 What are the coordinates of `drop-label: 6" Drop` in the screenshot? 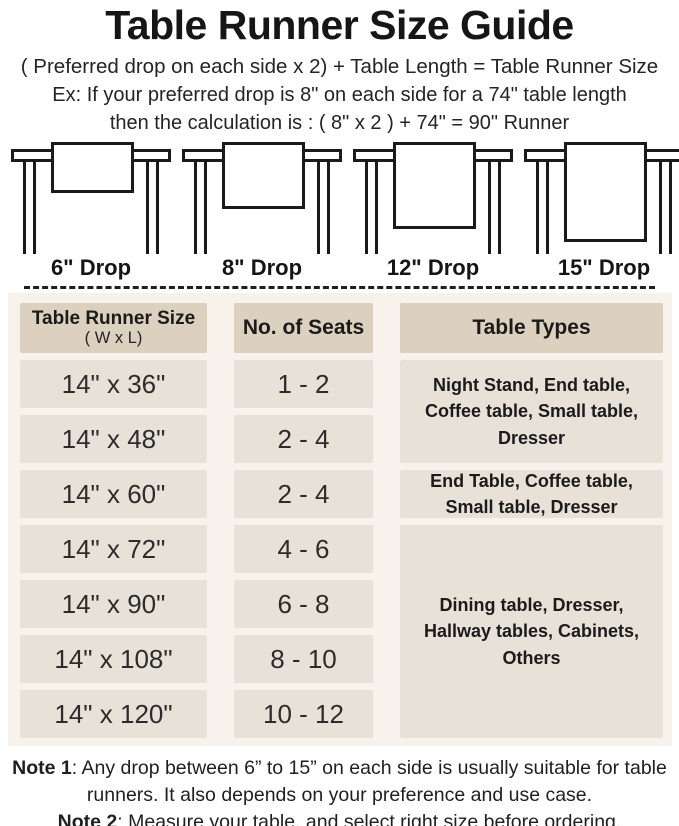 It's located at (91, 267).